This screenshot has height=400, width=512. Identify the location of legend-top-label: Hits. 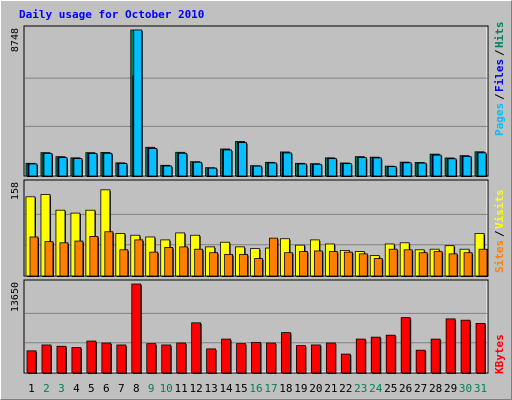
(499, 35).